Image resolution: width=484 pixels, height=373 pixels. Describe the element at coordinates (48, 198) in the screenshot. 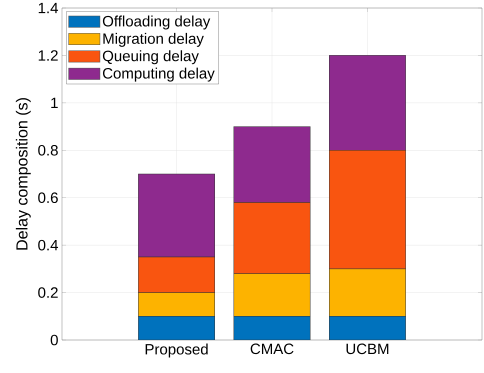

I see `y-tick-label: 0.6` at that location.